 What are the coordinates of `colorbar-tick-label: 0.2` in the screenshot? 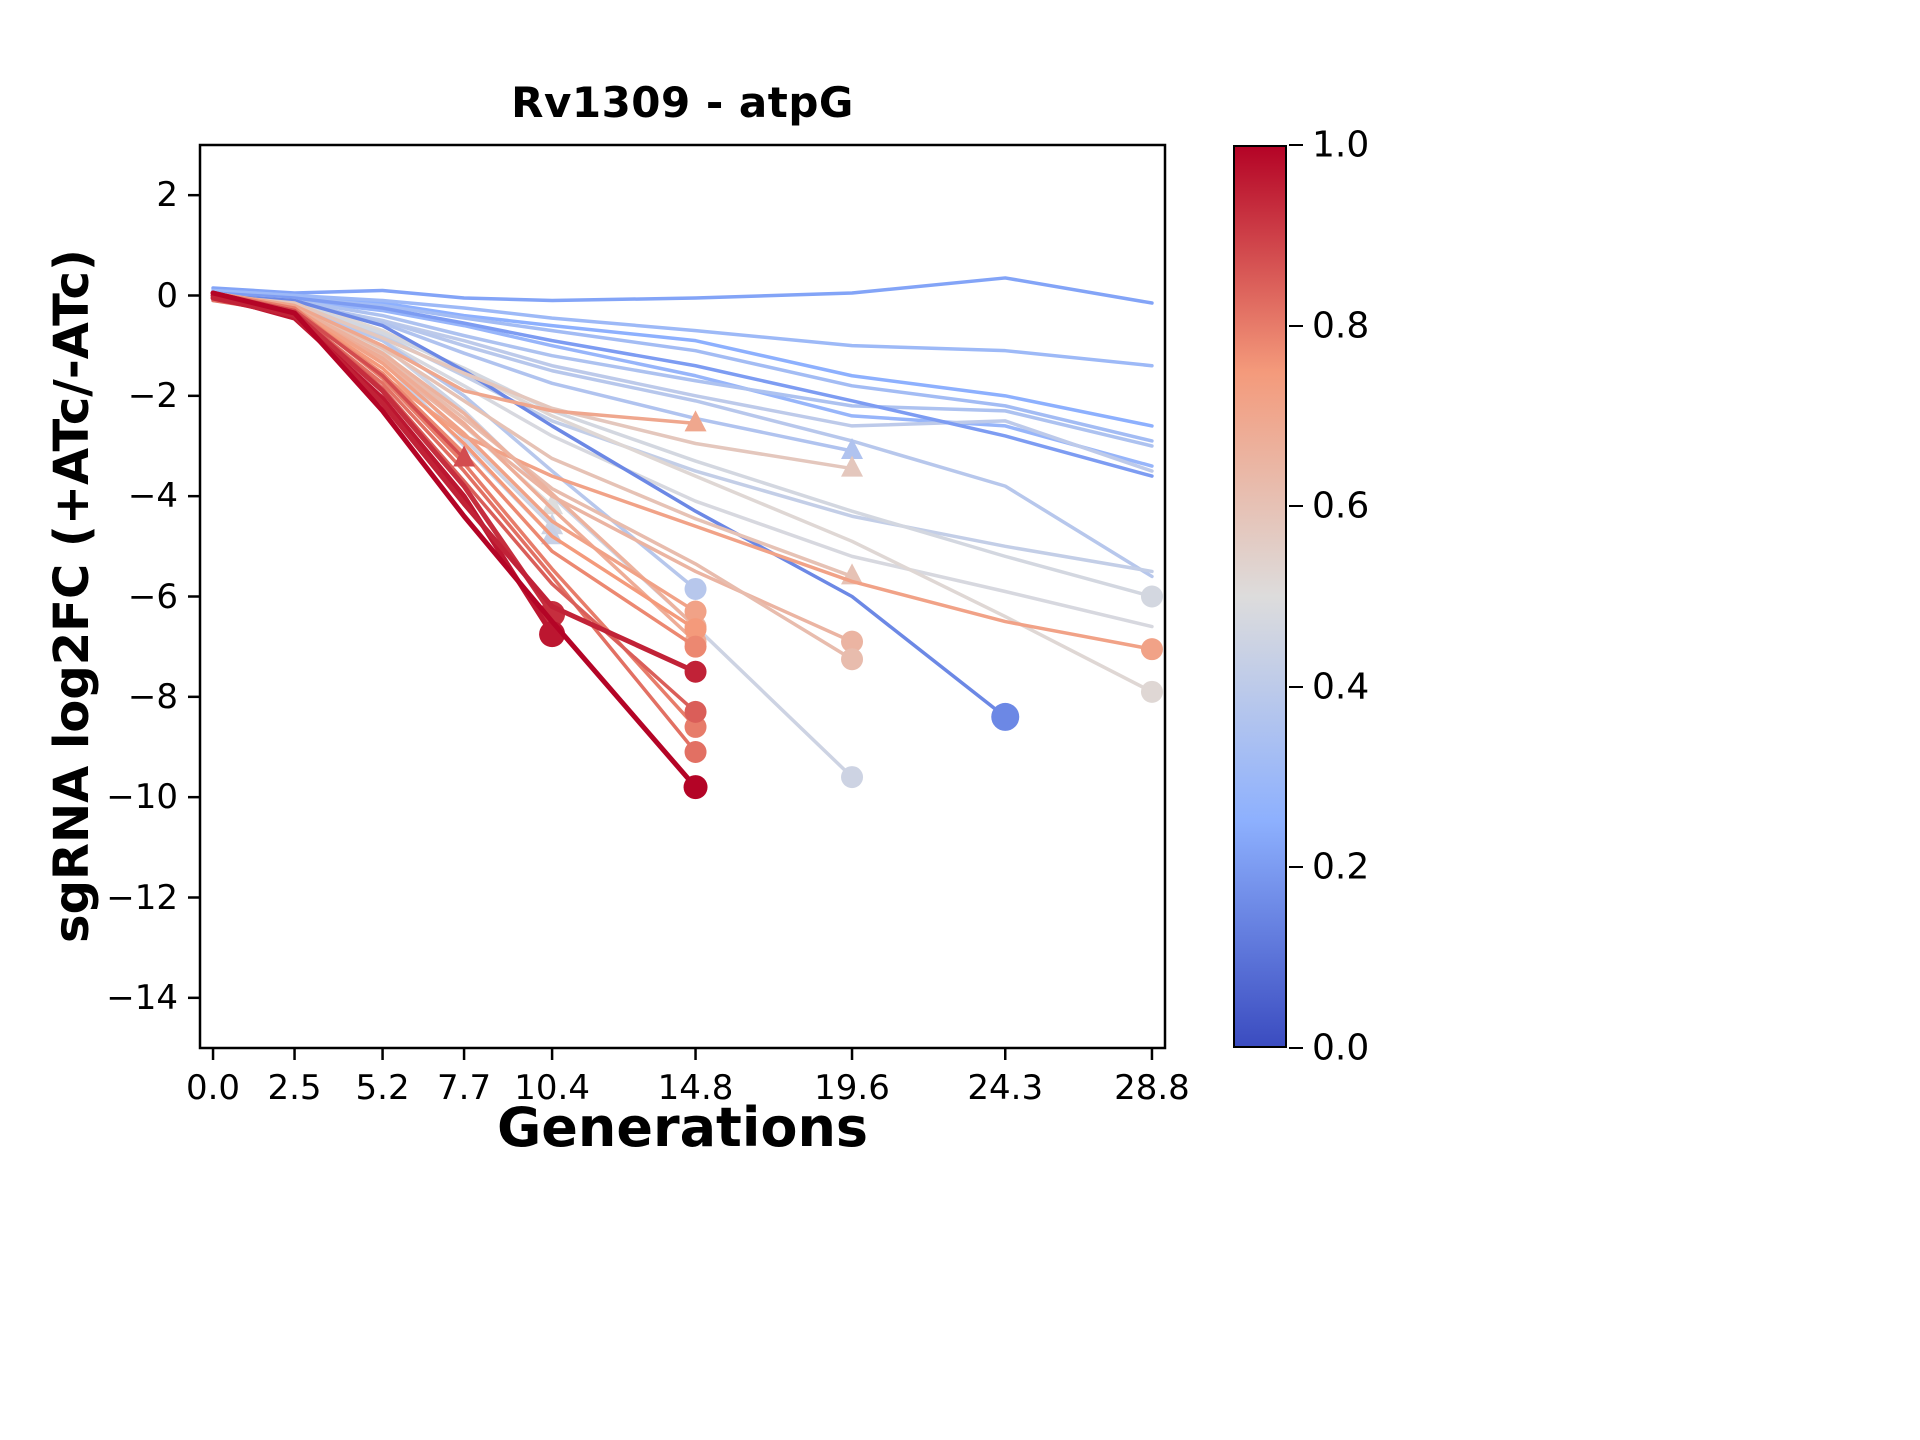 It's located at (1341, 867).